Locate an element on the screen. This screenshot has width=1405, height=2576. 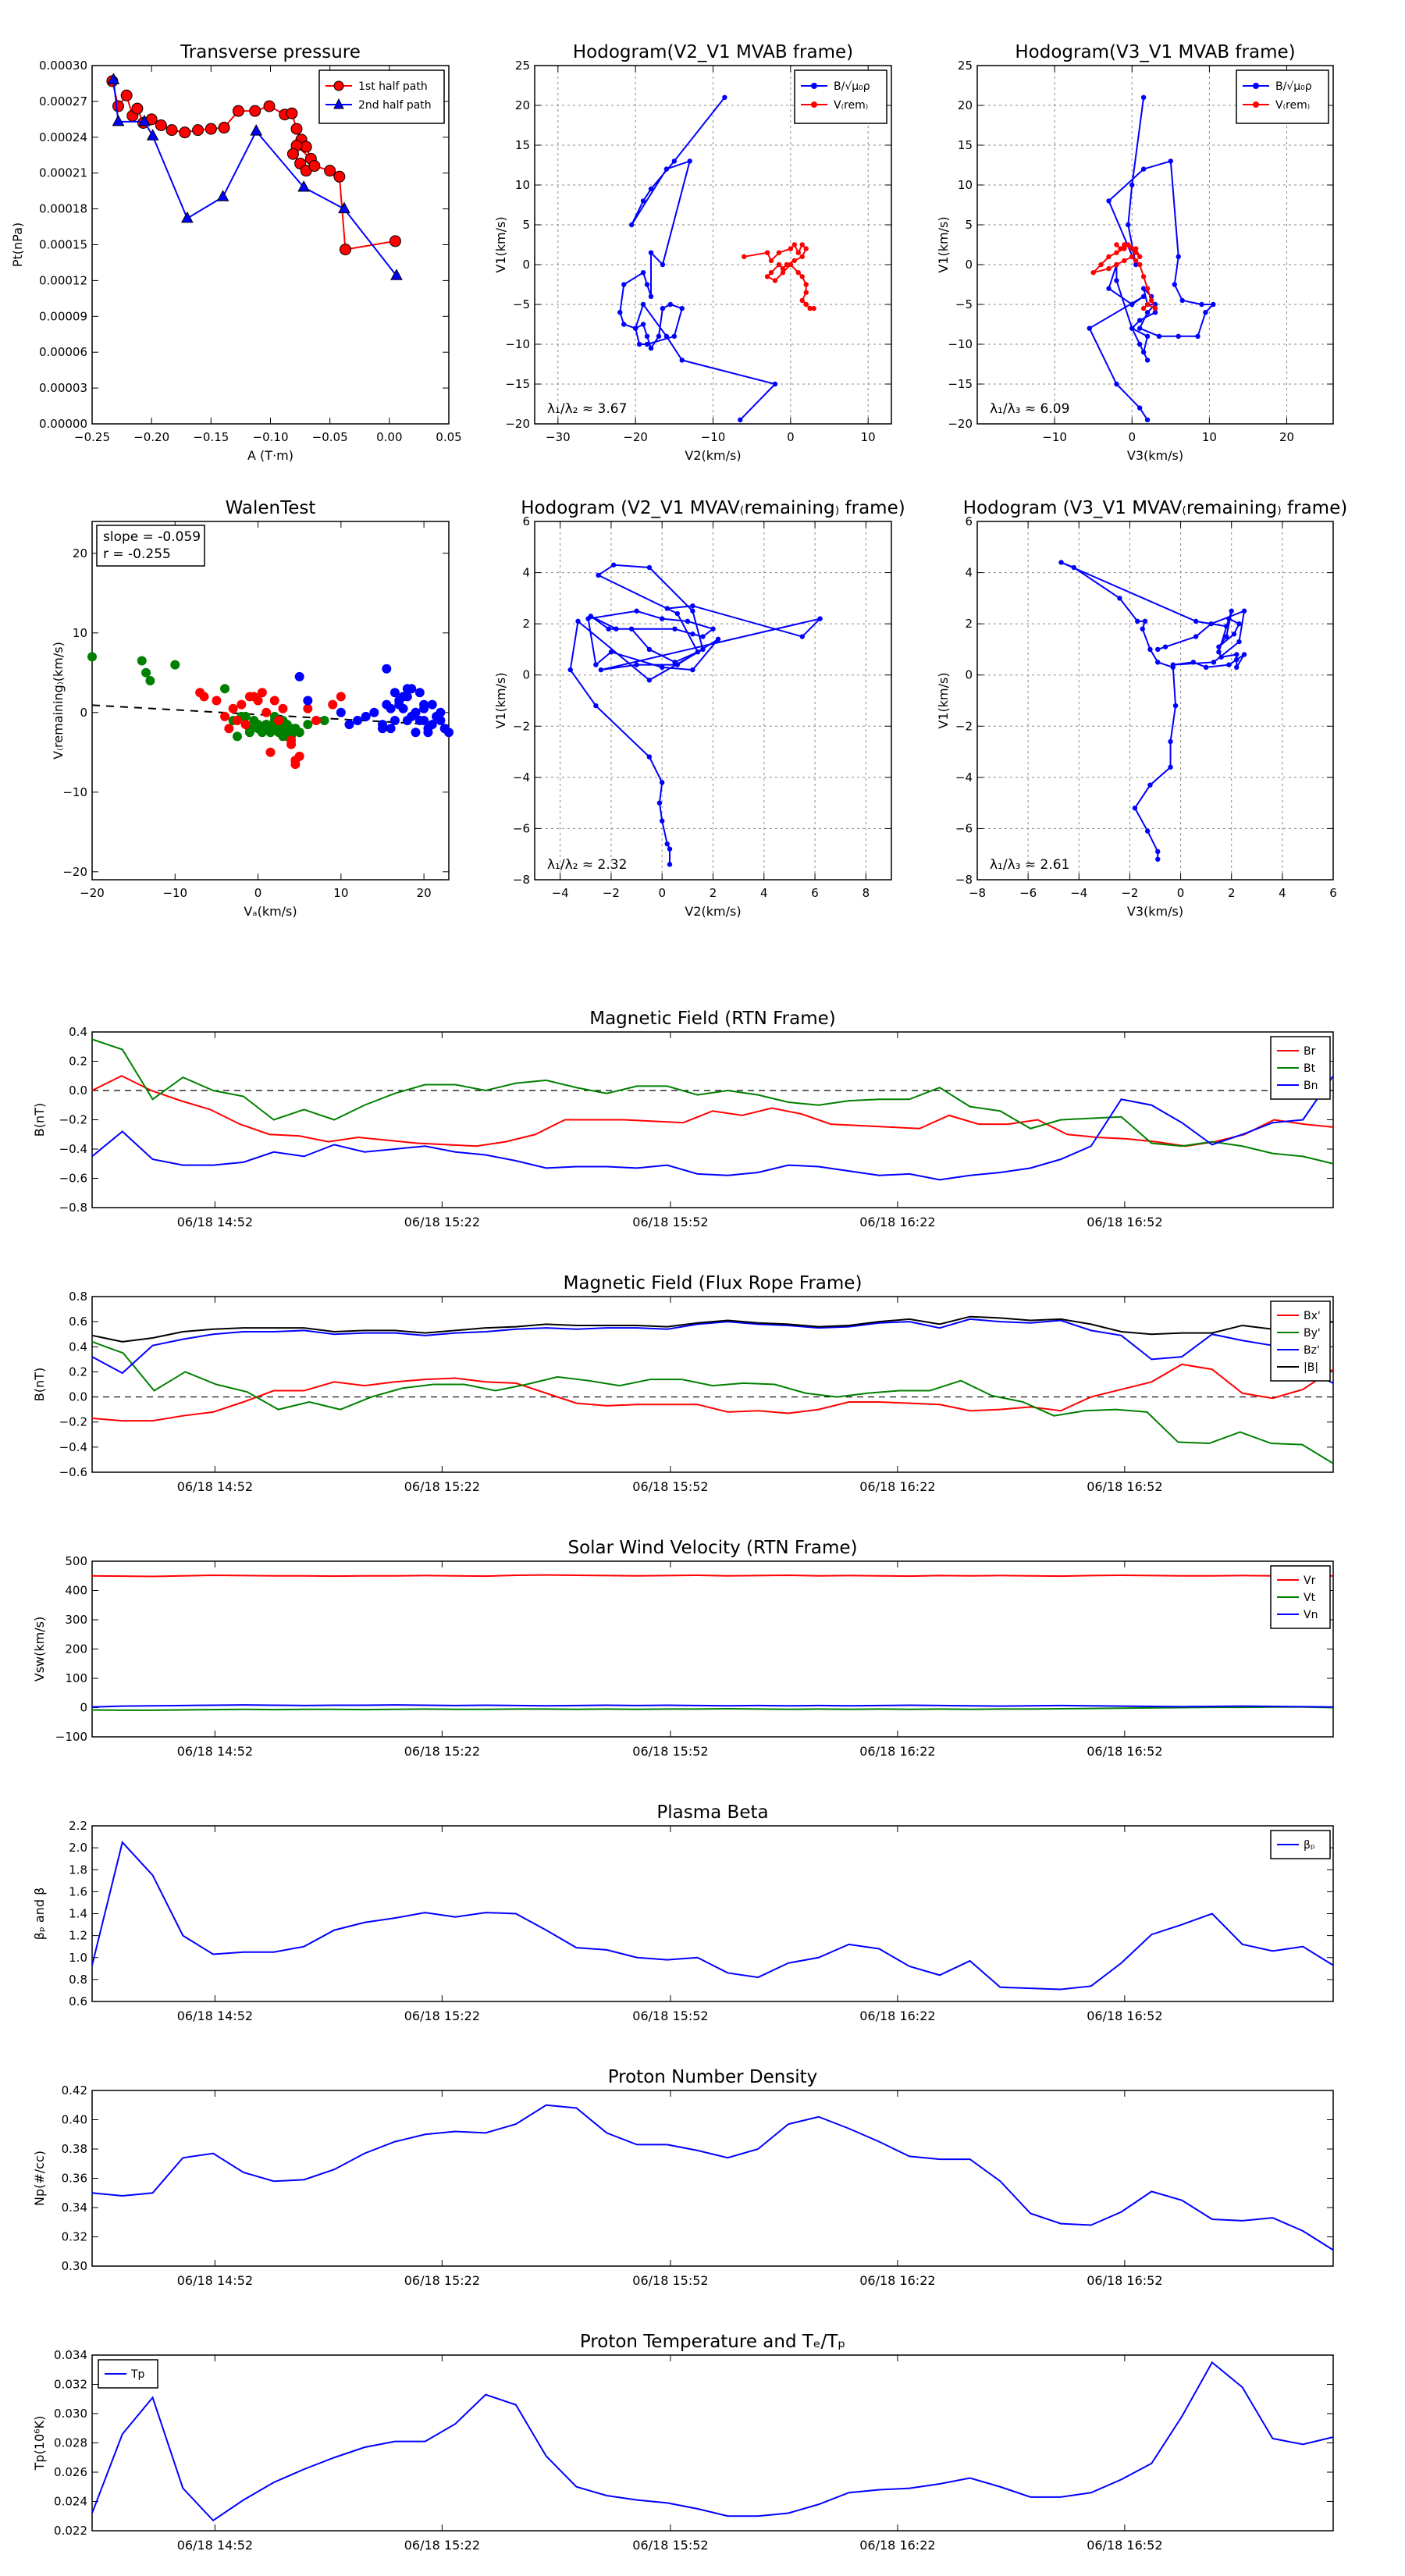
legend-label: Tp is located at coordinates (137, 2374).